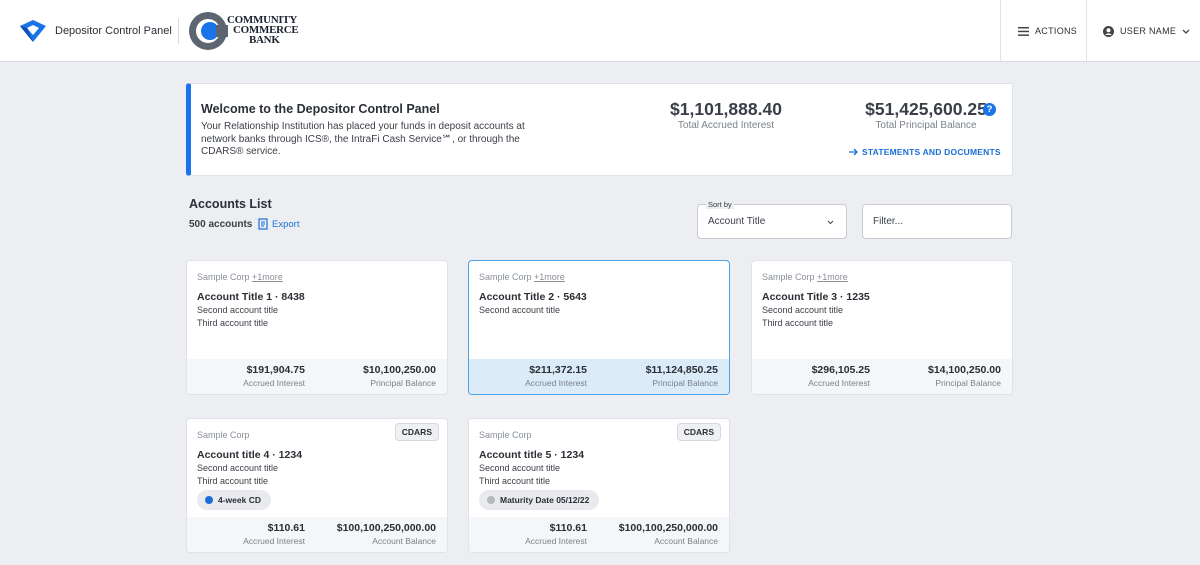 This screenshot has height=565, width=1200. I want to click on tag-text: Maturity Date 05/12/22, so click(545, 500).